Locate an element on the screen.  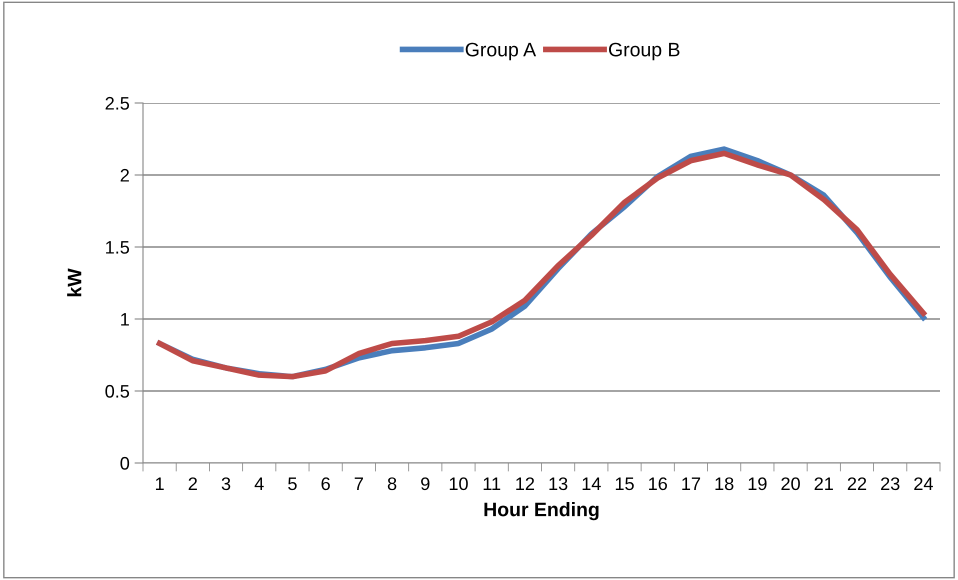
y-axis-title: kW is located at coordinates (74, 282).